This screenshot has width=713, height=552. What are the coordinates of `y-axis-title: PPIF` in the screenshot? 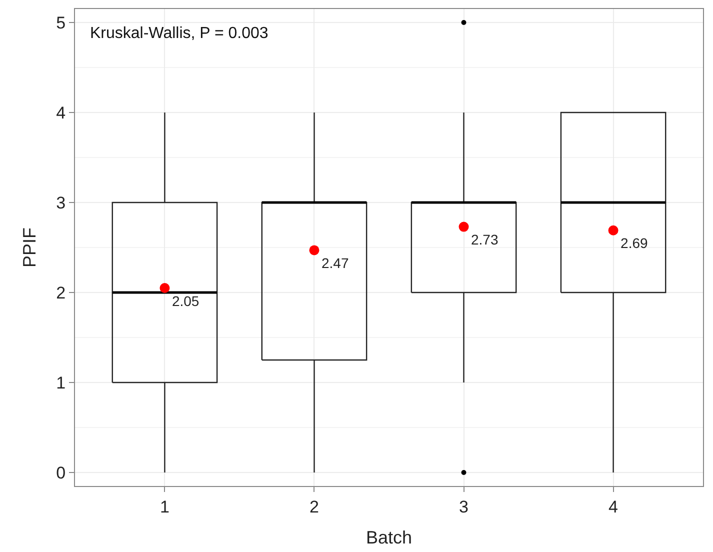 It's located at (29, 247).